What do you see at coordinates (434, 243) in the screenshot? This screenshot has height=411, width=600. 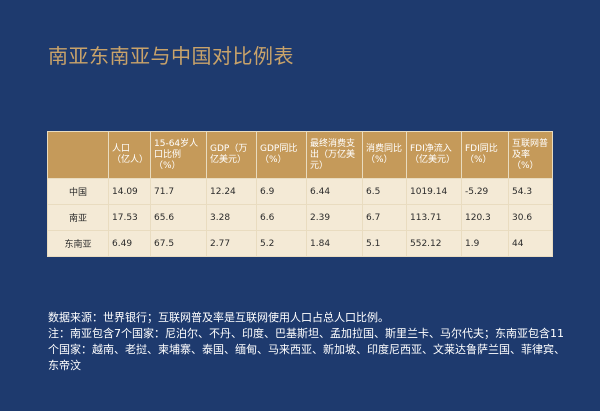 I see `table-cell: 552.12` at bounding box center [434, 243].